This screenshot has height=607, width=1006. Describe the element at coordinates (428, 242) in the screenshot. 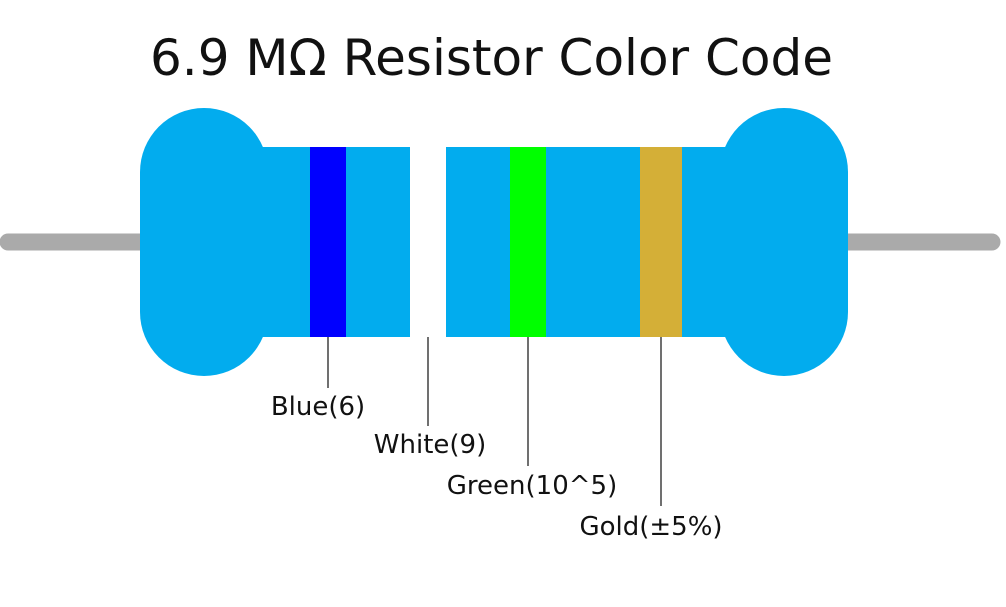

I see `band-white` at that location.